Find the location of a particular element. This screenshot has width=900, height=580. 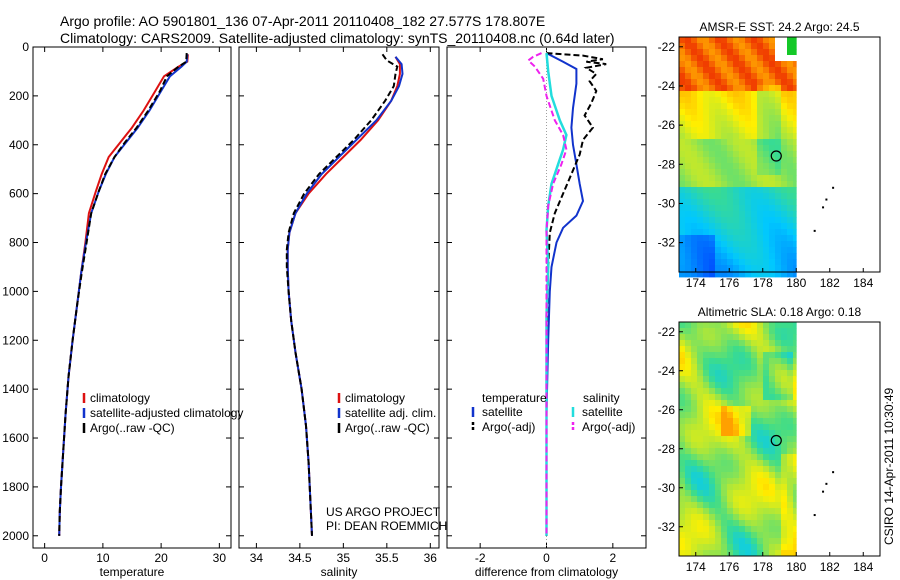

diff-legend-label: satellite is located at coordinates (502, 412).